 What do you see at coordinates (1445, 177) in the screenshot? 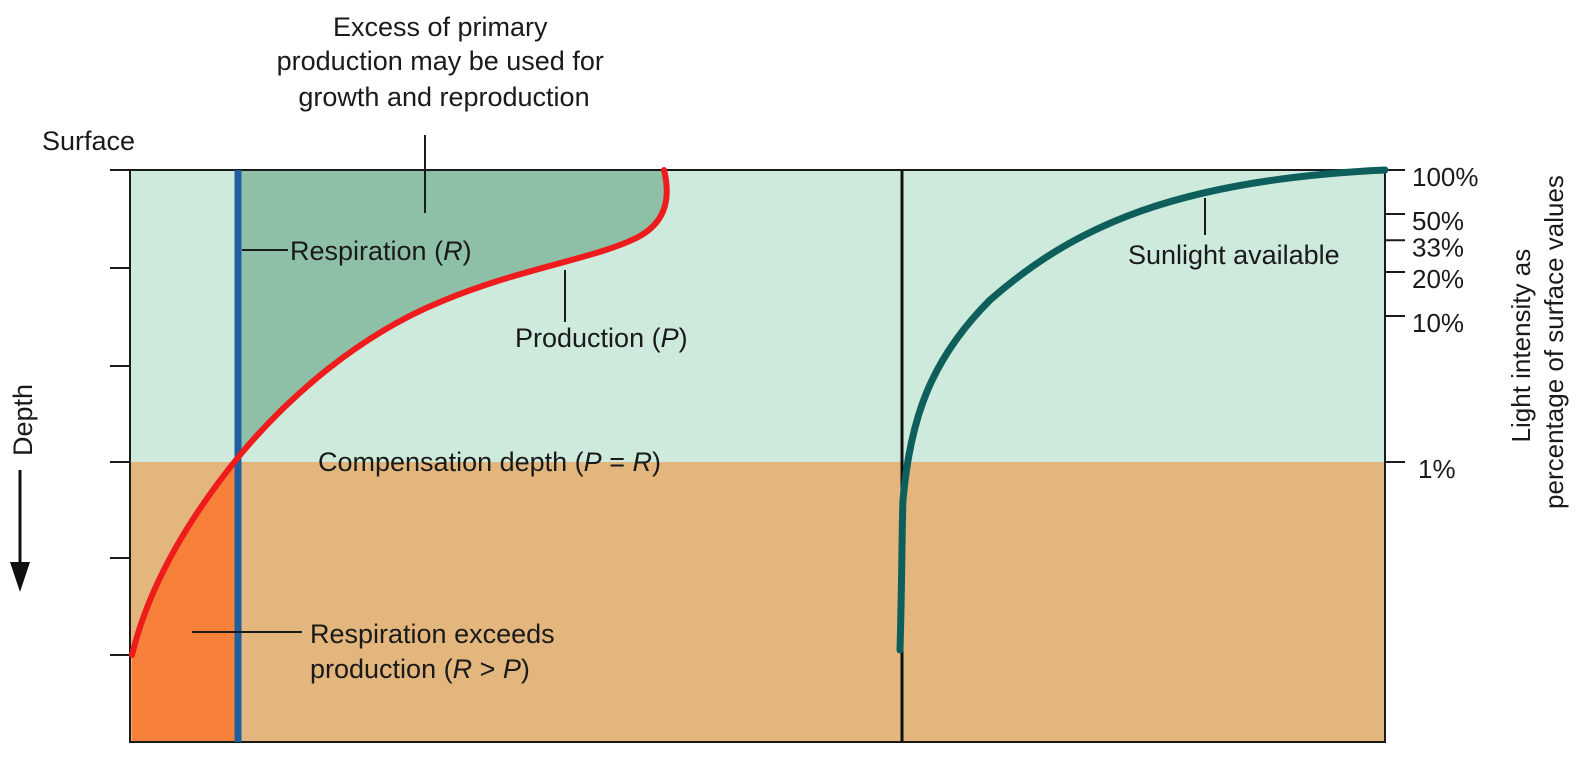
I see `light-tick-label: 100%` at bounding box center [1445, 177].